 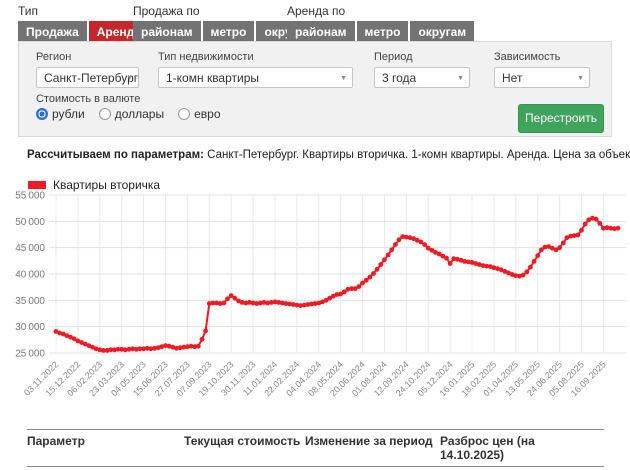 I want to click on tabgroup-type-label: Тип, so click(x=28, y=11).